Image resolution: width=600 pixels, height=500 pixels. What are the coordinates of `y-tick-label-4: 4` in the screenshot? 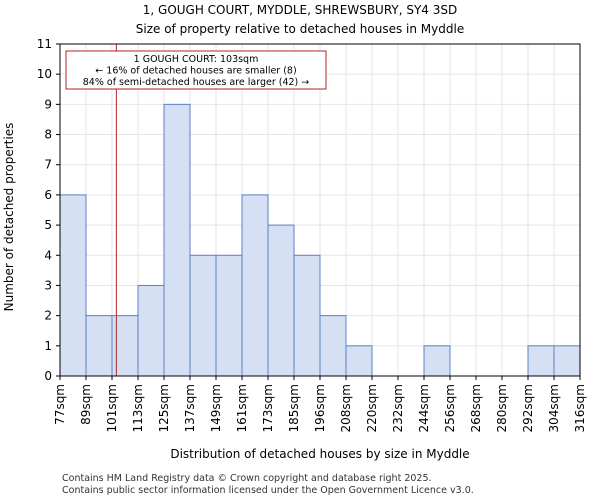 It's located at (48, 255).